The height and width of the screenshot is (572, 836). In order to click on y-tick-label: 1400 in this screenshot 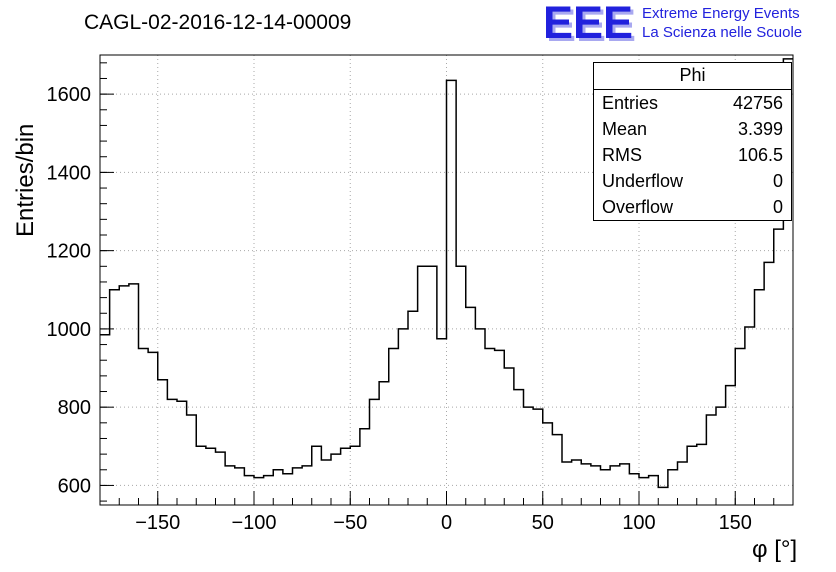, I will do `click(69, 173)`.